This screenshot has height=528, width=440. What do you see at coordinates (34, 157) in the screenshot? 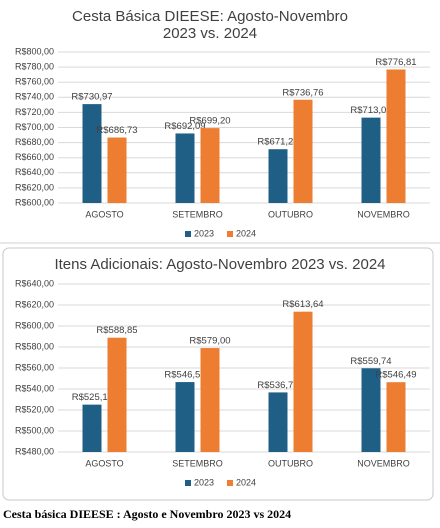
I see `y-tick-label: R$660,00` at bounding box center [34, 157].